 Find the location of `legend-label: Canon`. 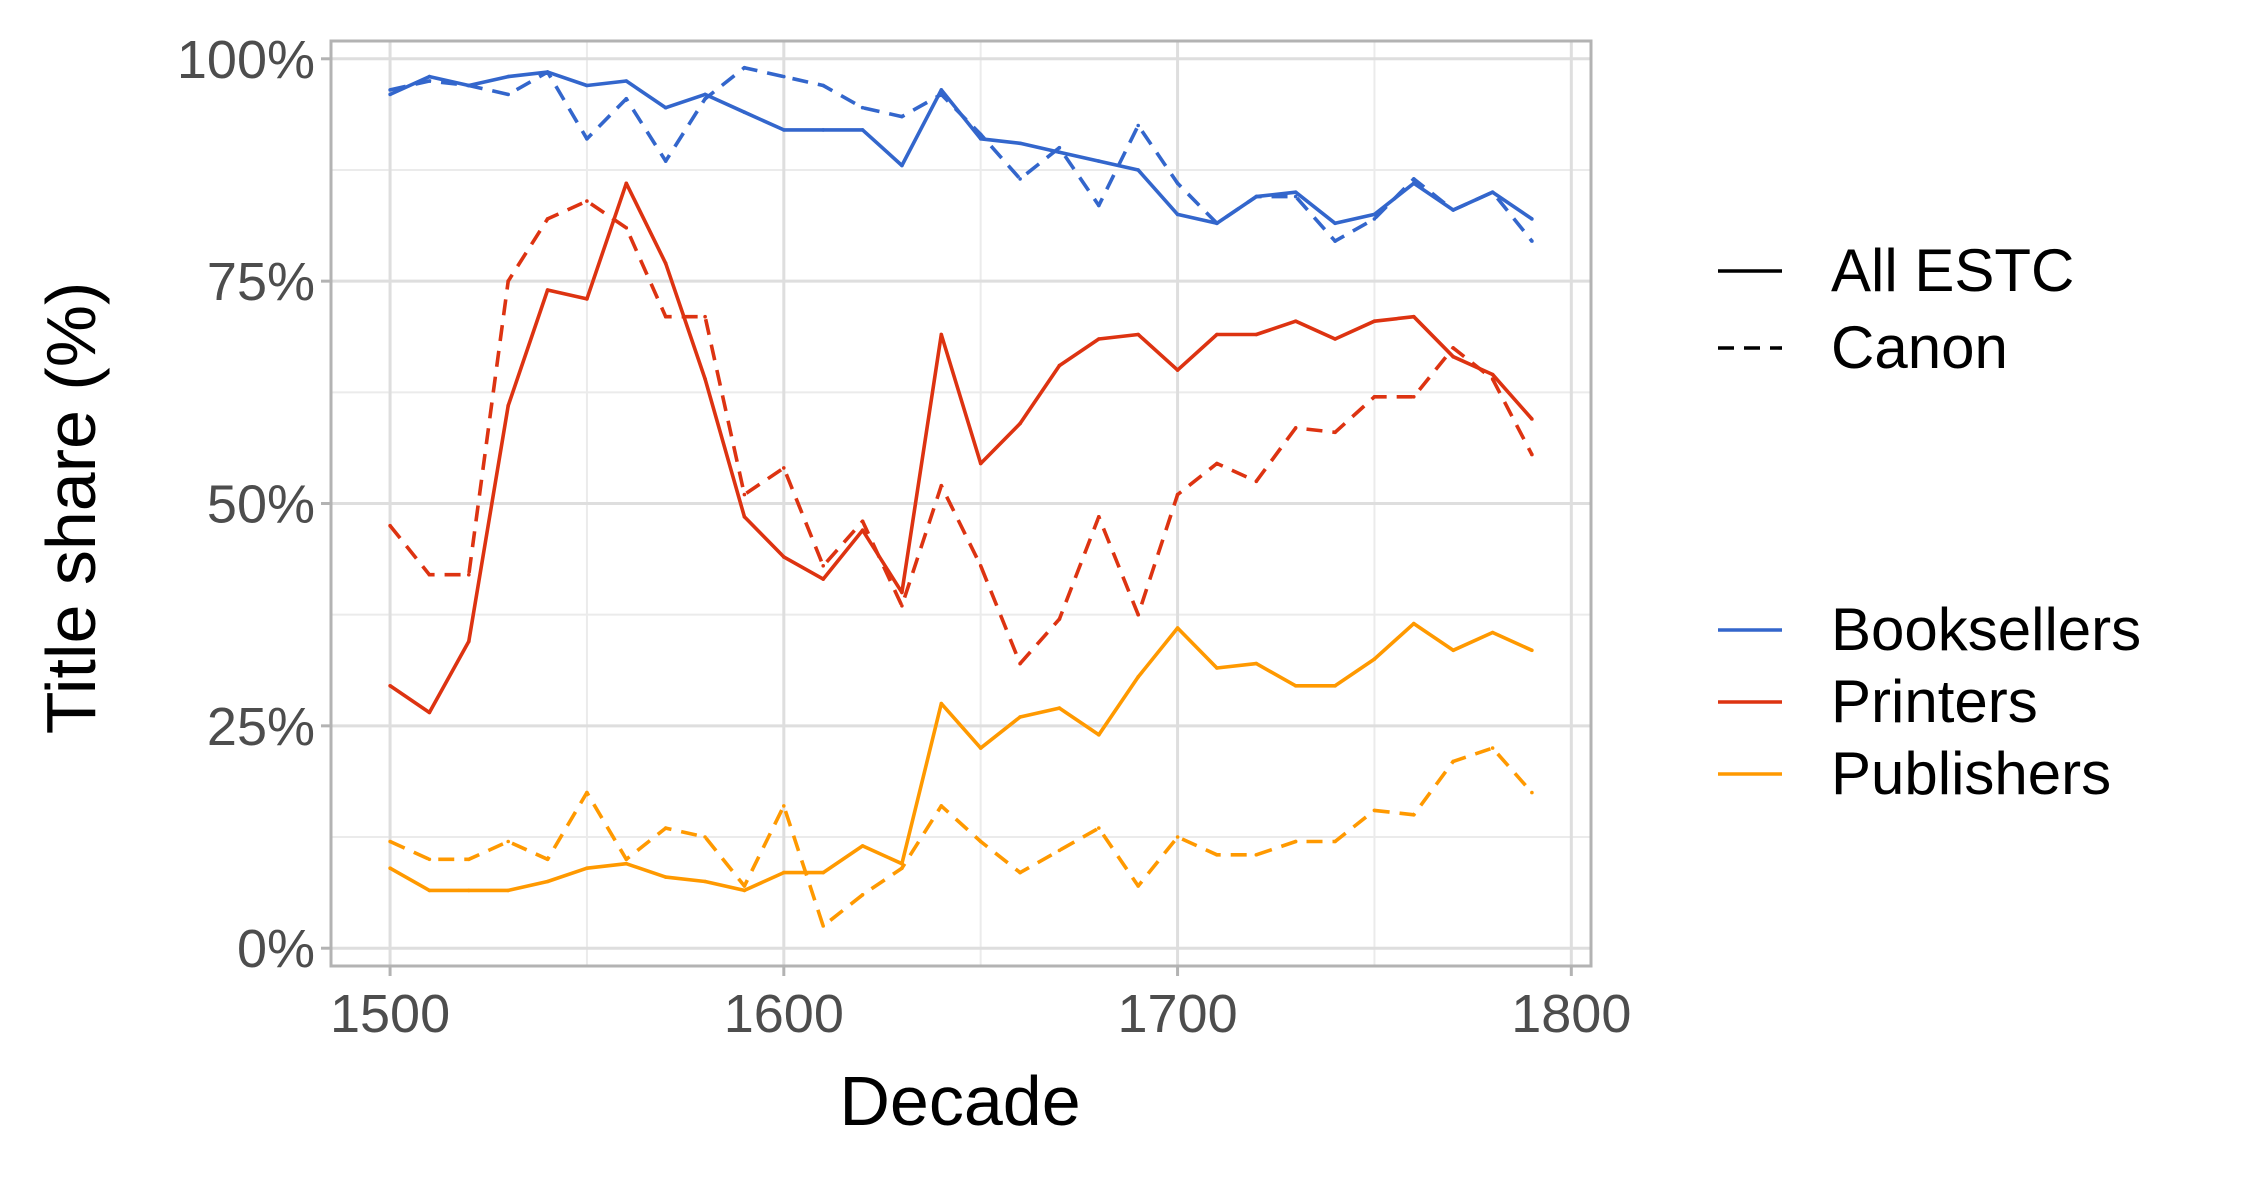

legend-label: Canon is located at coordinates (1919, 347).